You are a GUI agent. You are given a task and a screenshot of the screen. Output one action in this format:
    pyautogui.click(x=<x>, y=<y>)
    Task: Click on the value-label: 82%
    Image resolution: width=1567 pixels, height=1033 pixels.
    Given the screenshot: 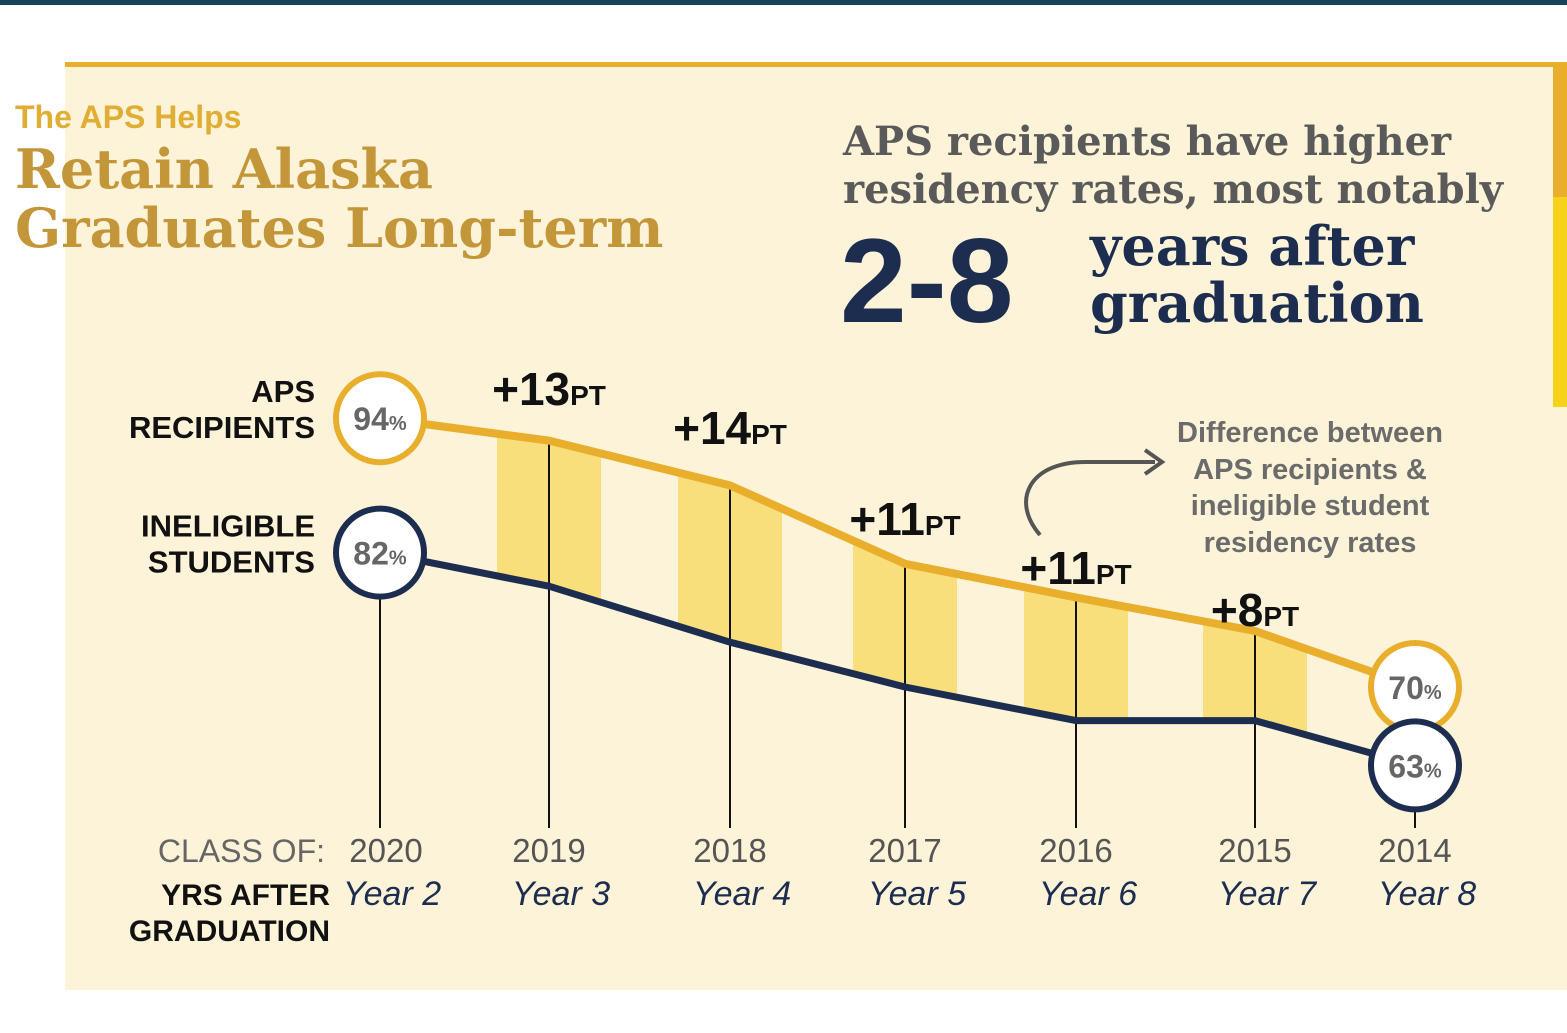 What is the action you would take?
    pyautogui.click(x=380, y=554)
    